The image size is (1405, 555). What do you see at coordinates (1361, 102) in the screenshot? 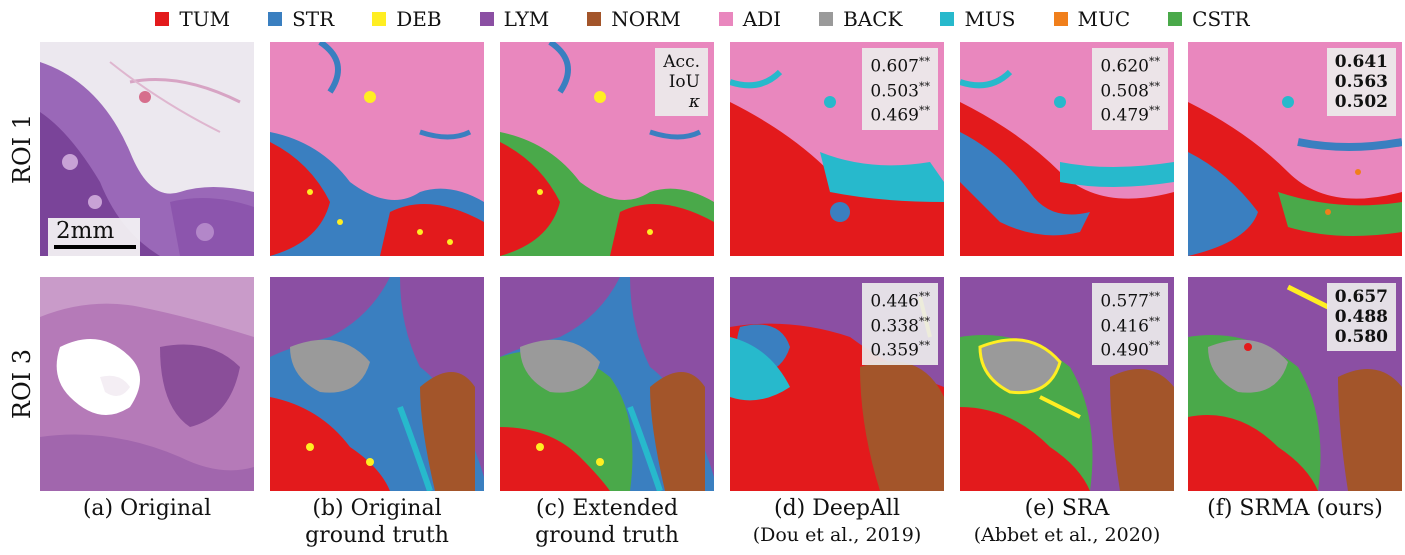
I see `kappa-score: 0.502` at bounding box center [1361, 102].